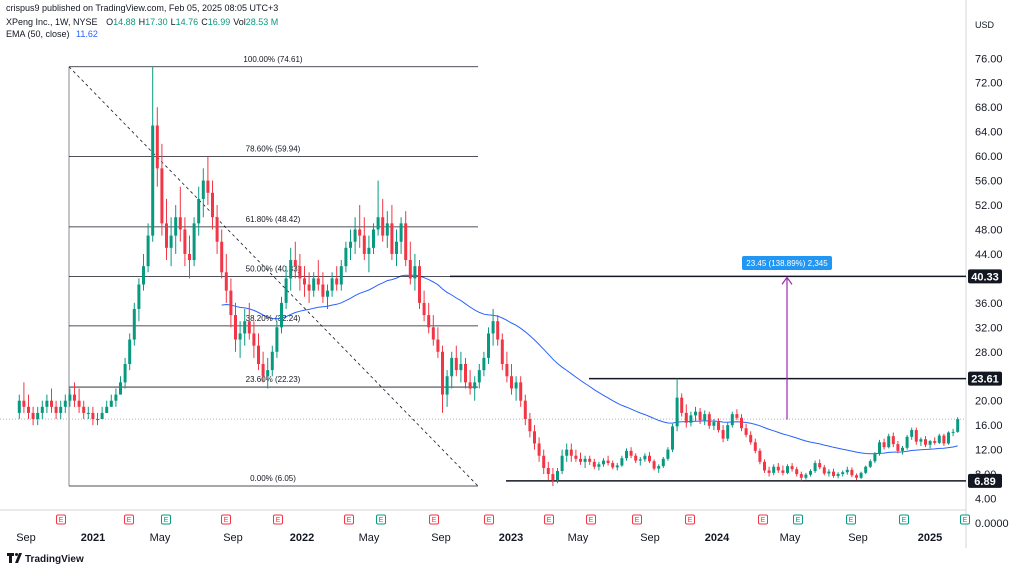 The image size is (1024, 568). What do you see at coordinates (273, 478) in the screenshot?
I see `fib-level-label: 0.00% (6.05)` at bounding box center [273, 478].